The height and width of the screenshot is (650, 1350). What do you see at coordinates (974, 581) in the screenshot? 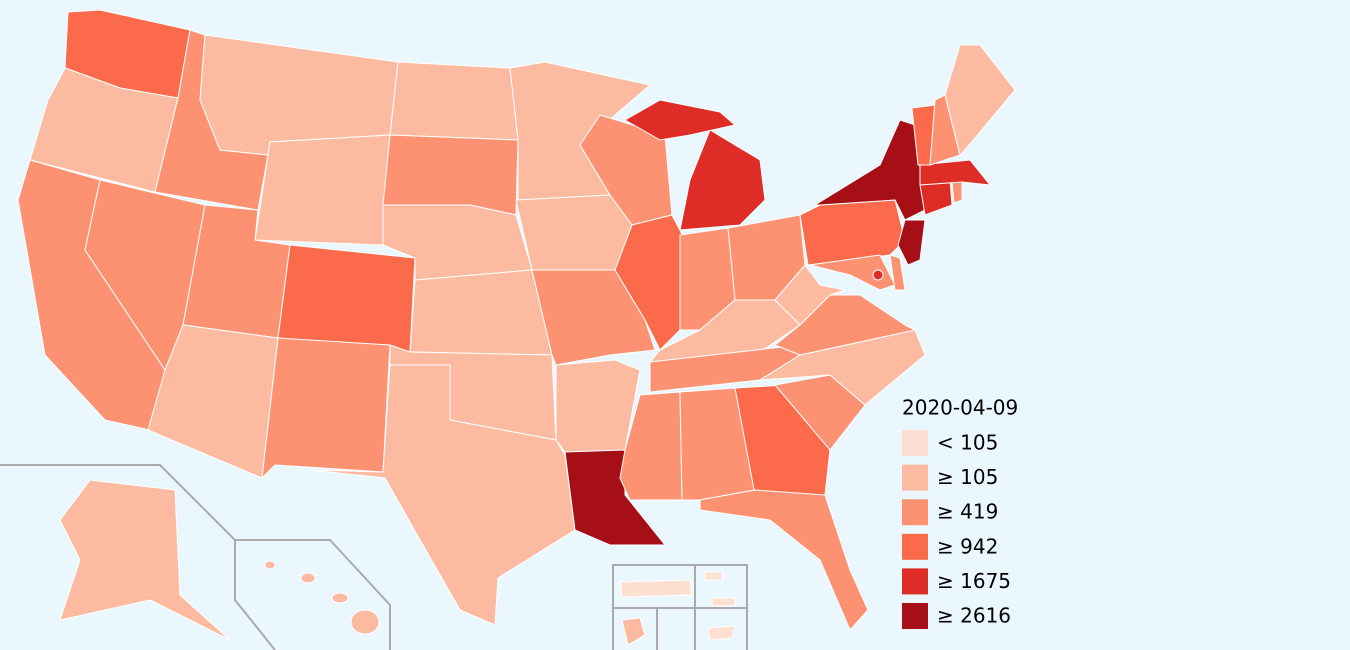
I see `legend-label: ≥ 1675` at bounding box center [974, 581].